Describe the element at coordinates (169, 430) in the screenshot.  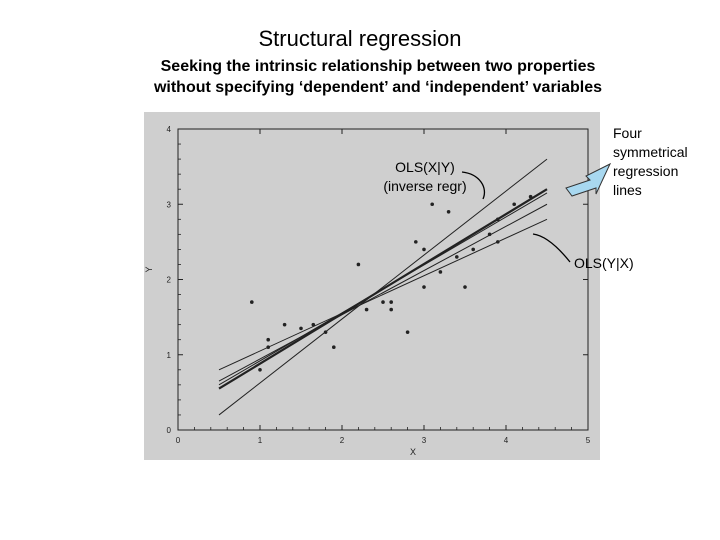
I see `y-tick-label: 0` at that location.